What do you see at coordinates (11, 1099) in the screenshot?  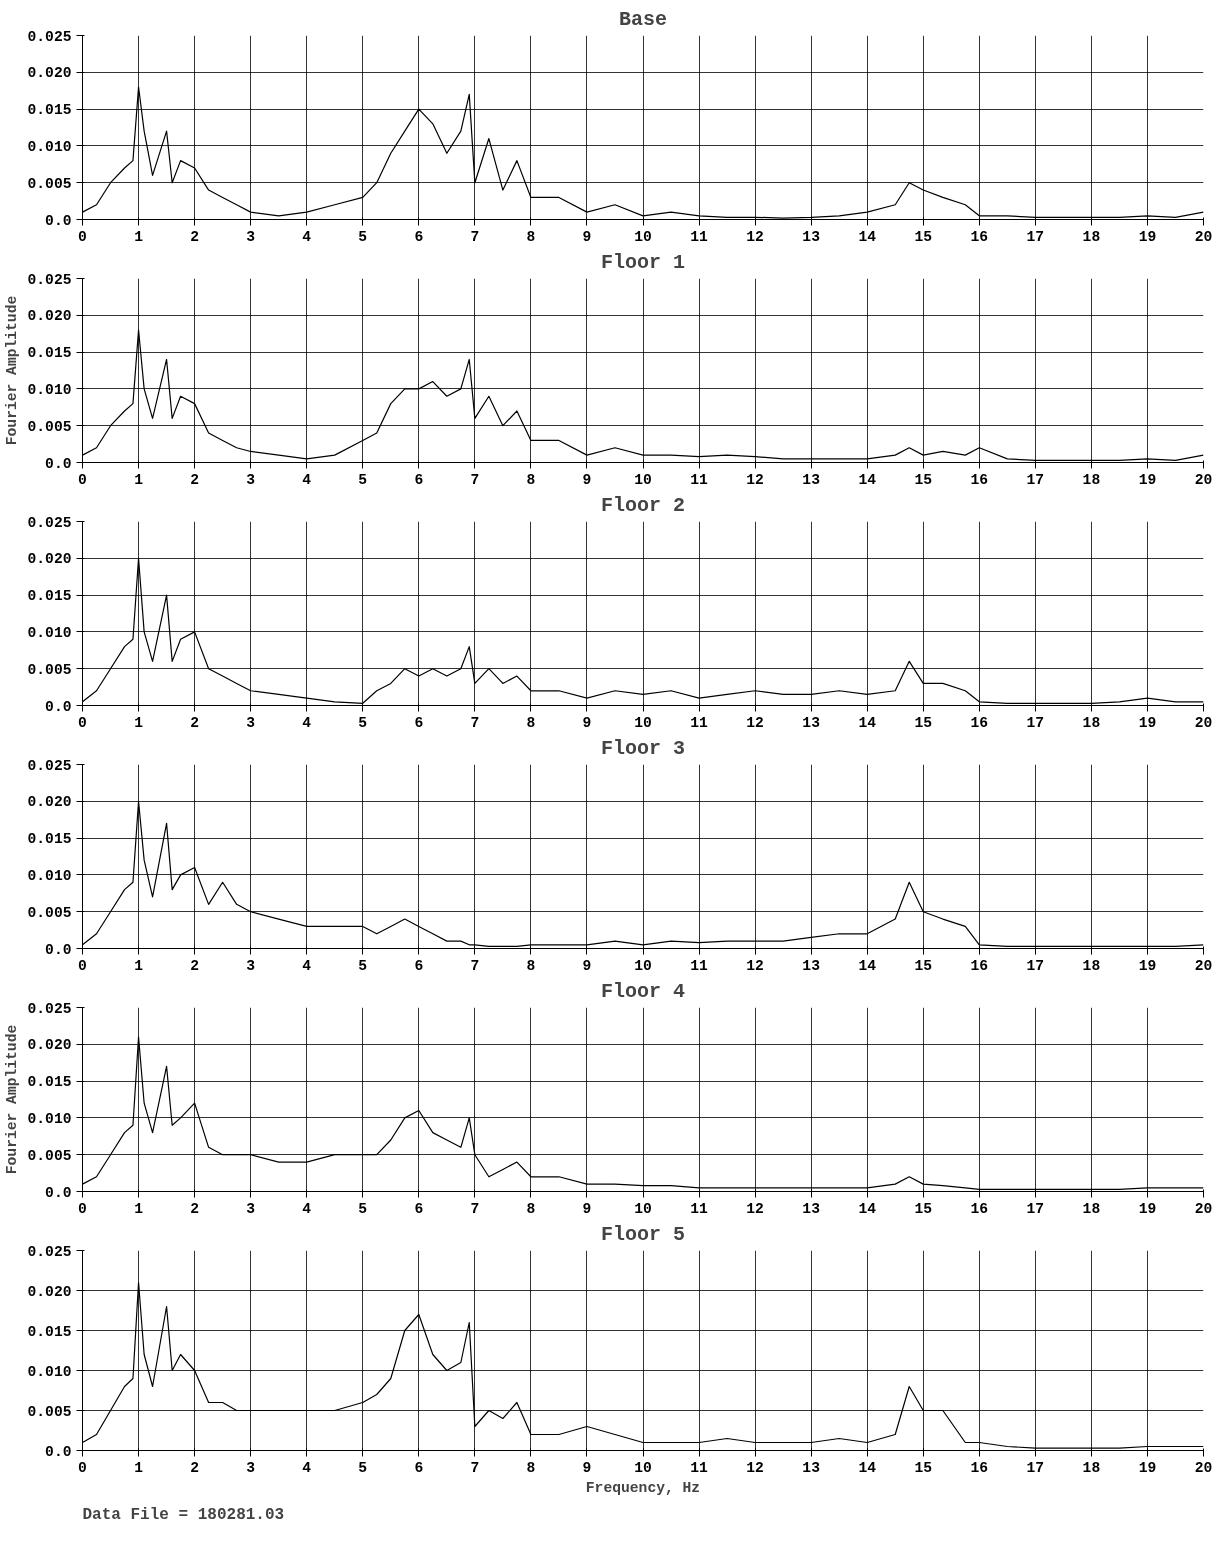 I see `y-axis-title: Fourier Amplitude` at bounding box center [11, 1099].